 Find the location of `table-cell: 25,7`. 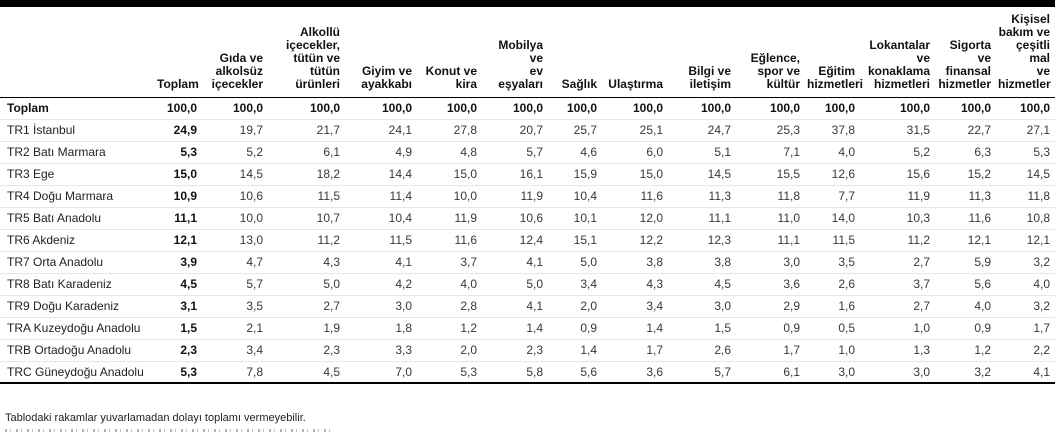

table-cell: 25,7 is located at coordinates (575, 129).